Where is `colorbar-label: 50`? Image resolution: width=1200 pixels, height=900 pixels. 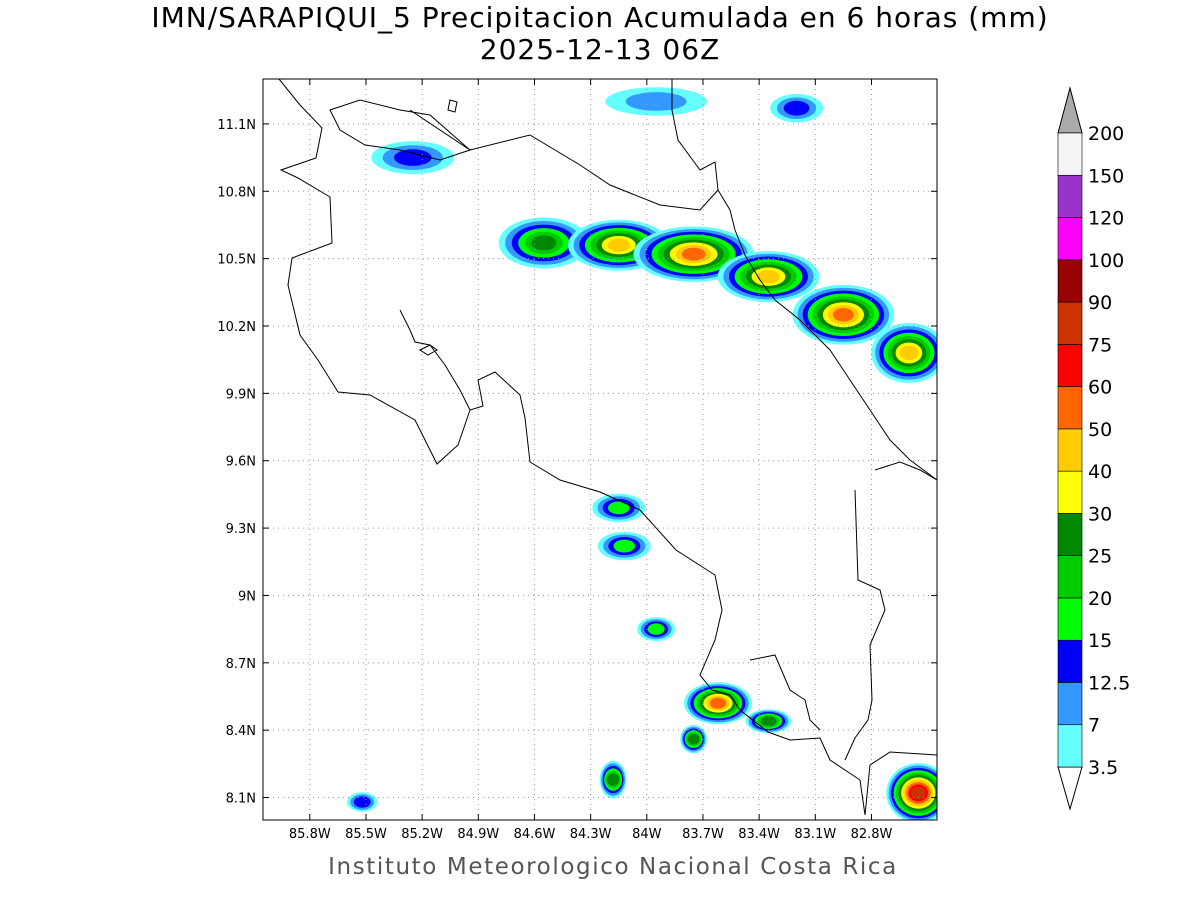
colorbar-label: 50 is located at coordinates (1100, 430).